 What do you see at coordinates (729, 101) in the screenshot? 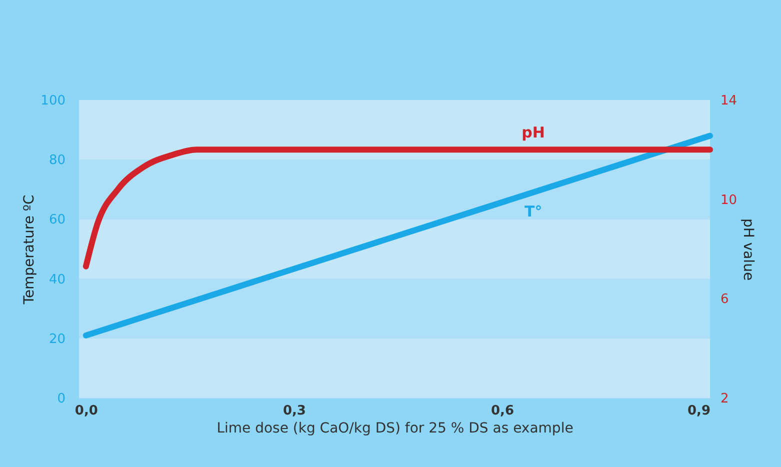
I see `y2-tick-label: 14` at bounding box center [729, 101].